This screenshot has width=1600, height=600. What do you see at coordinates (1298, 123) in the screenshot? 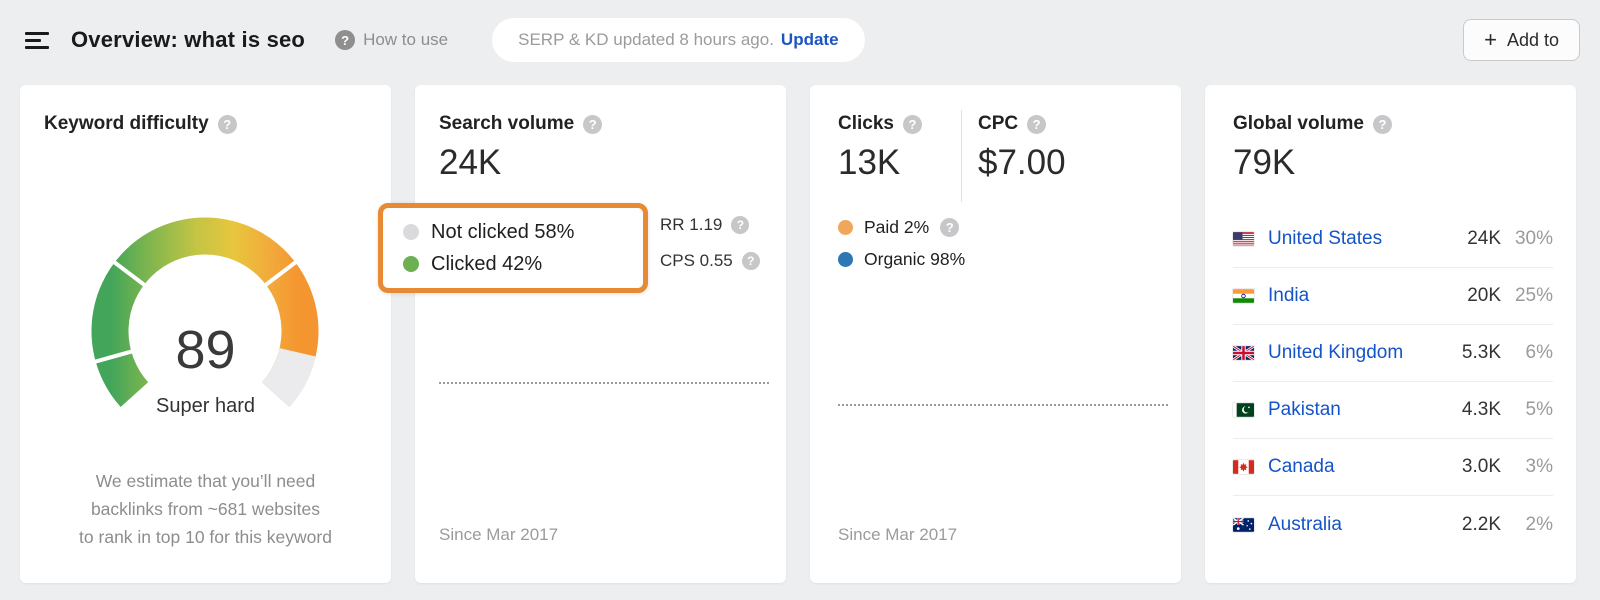
I see `global-volume-title: Global volume` at bounding box center [1298, 123].